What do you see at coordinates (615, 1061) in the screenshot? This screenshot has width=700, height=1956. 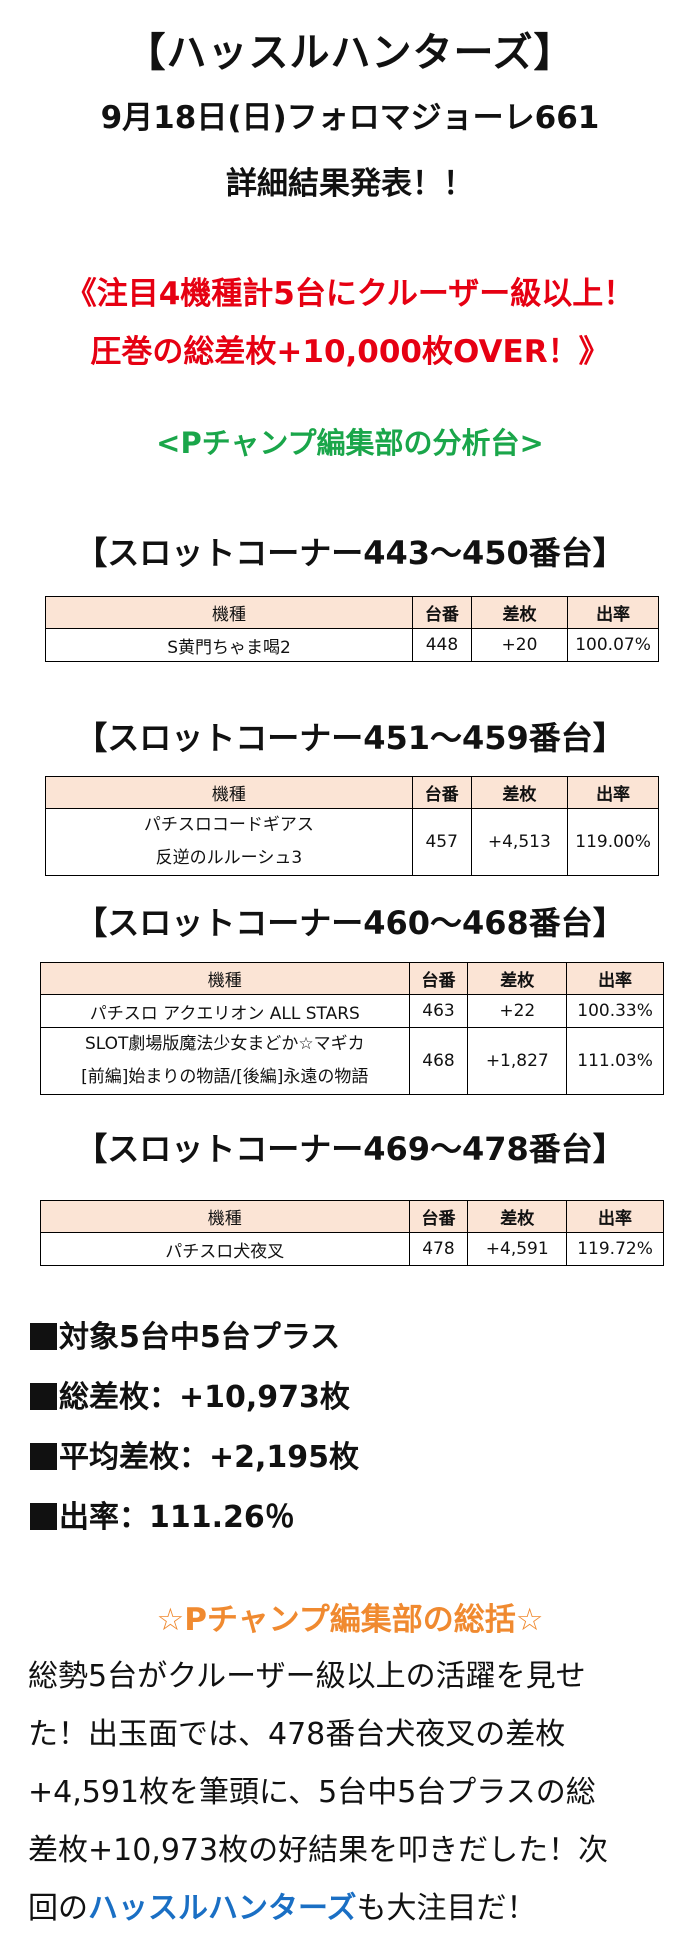 I see `rate-cell: 111.03%` at bounding box center [615, 1061].